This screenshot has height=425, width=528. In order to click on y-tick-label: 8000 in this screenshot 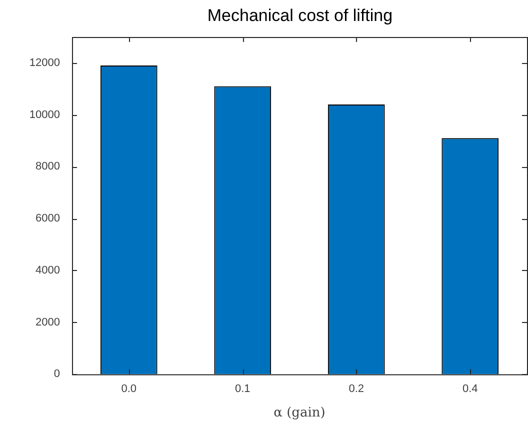, I will do `click(48, 166)`.